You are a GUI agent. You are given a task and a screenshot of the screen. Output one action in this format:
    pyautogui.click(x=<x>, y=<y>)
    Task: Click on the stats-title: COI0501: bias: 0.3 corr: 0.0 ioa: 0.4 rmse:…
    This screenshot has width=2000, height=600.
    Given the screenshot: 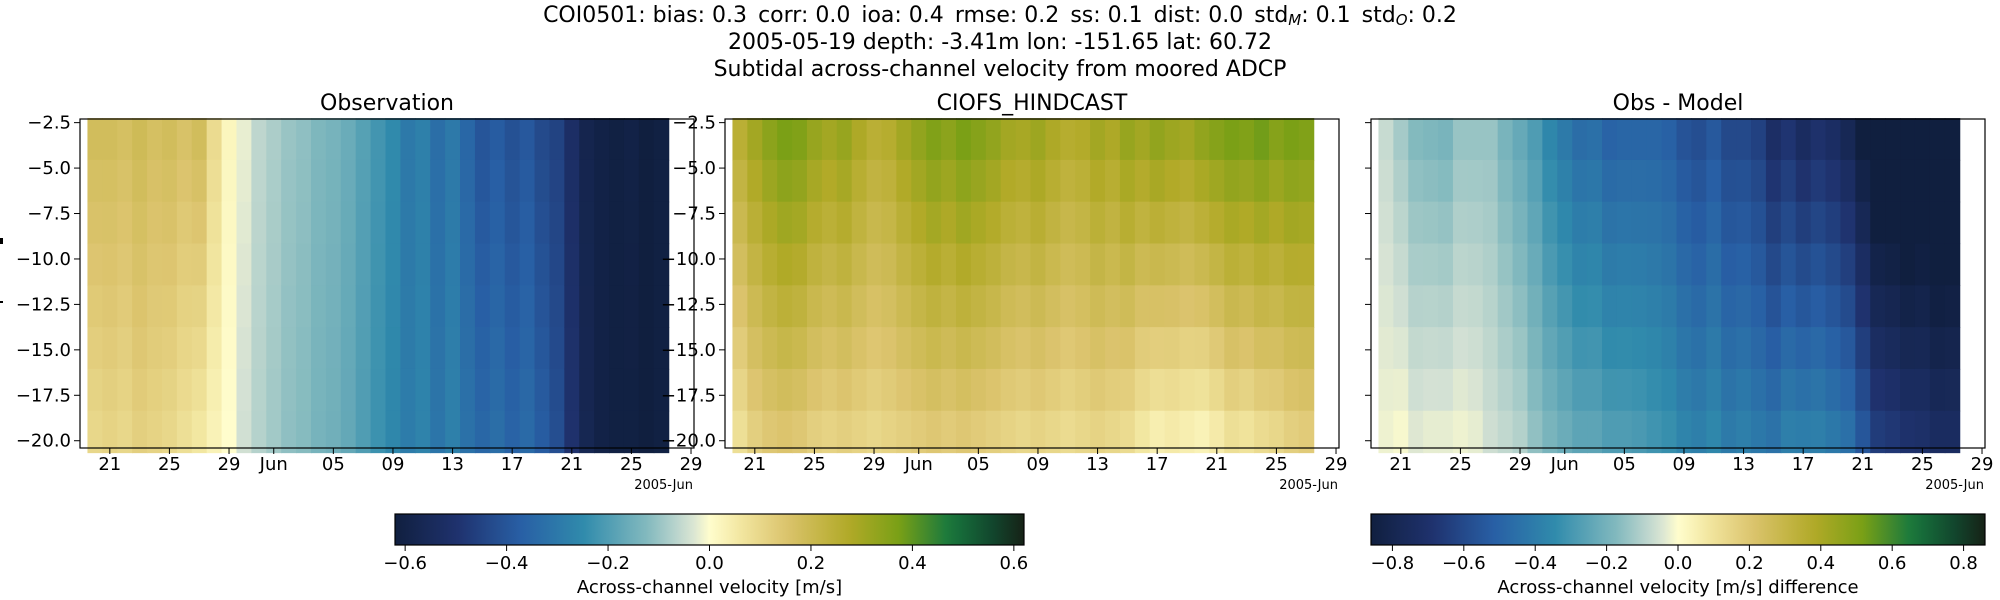 What is the action you would take?
    pyautogui.click(x=1000, y=16)
    